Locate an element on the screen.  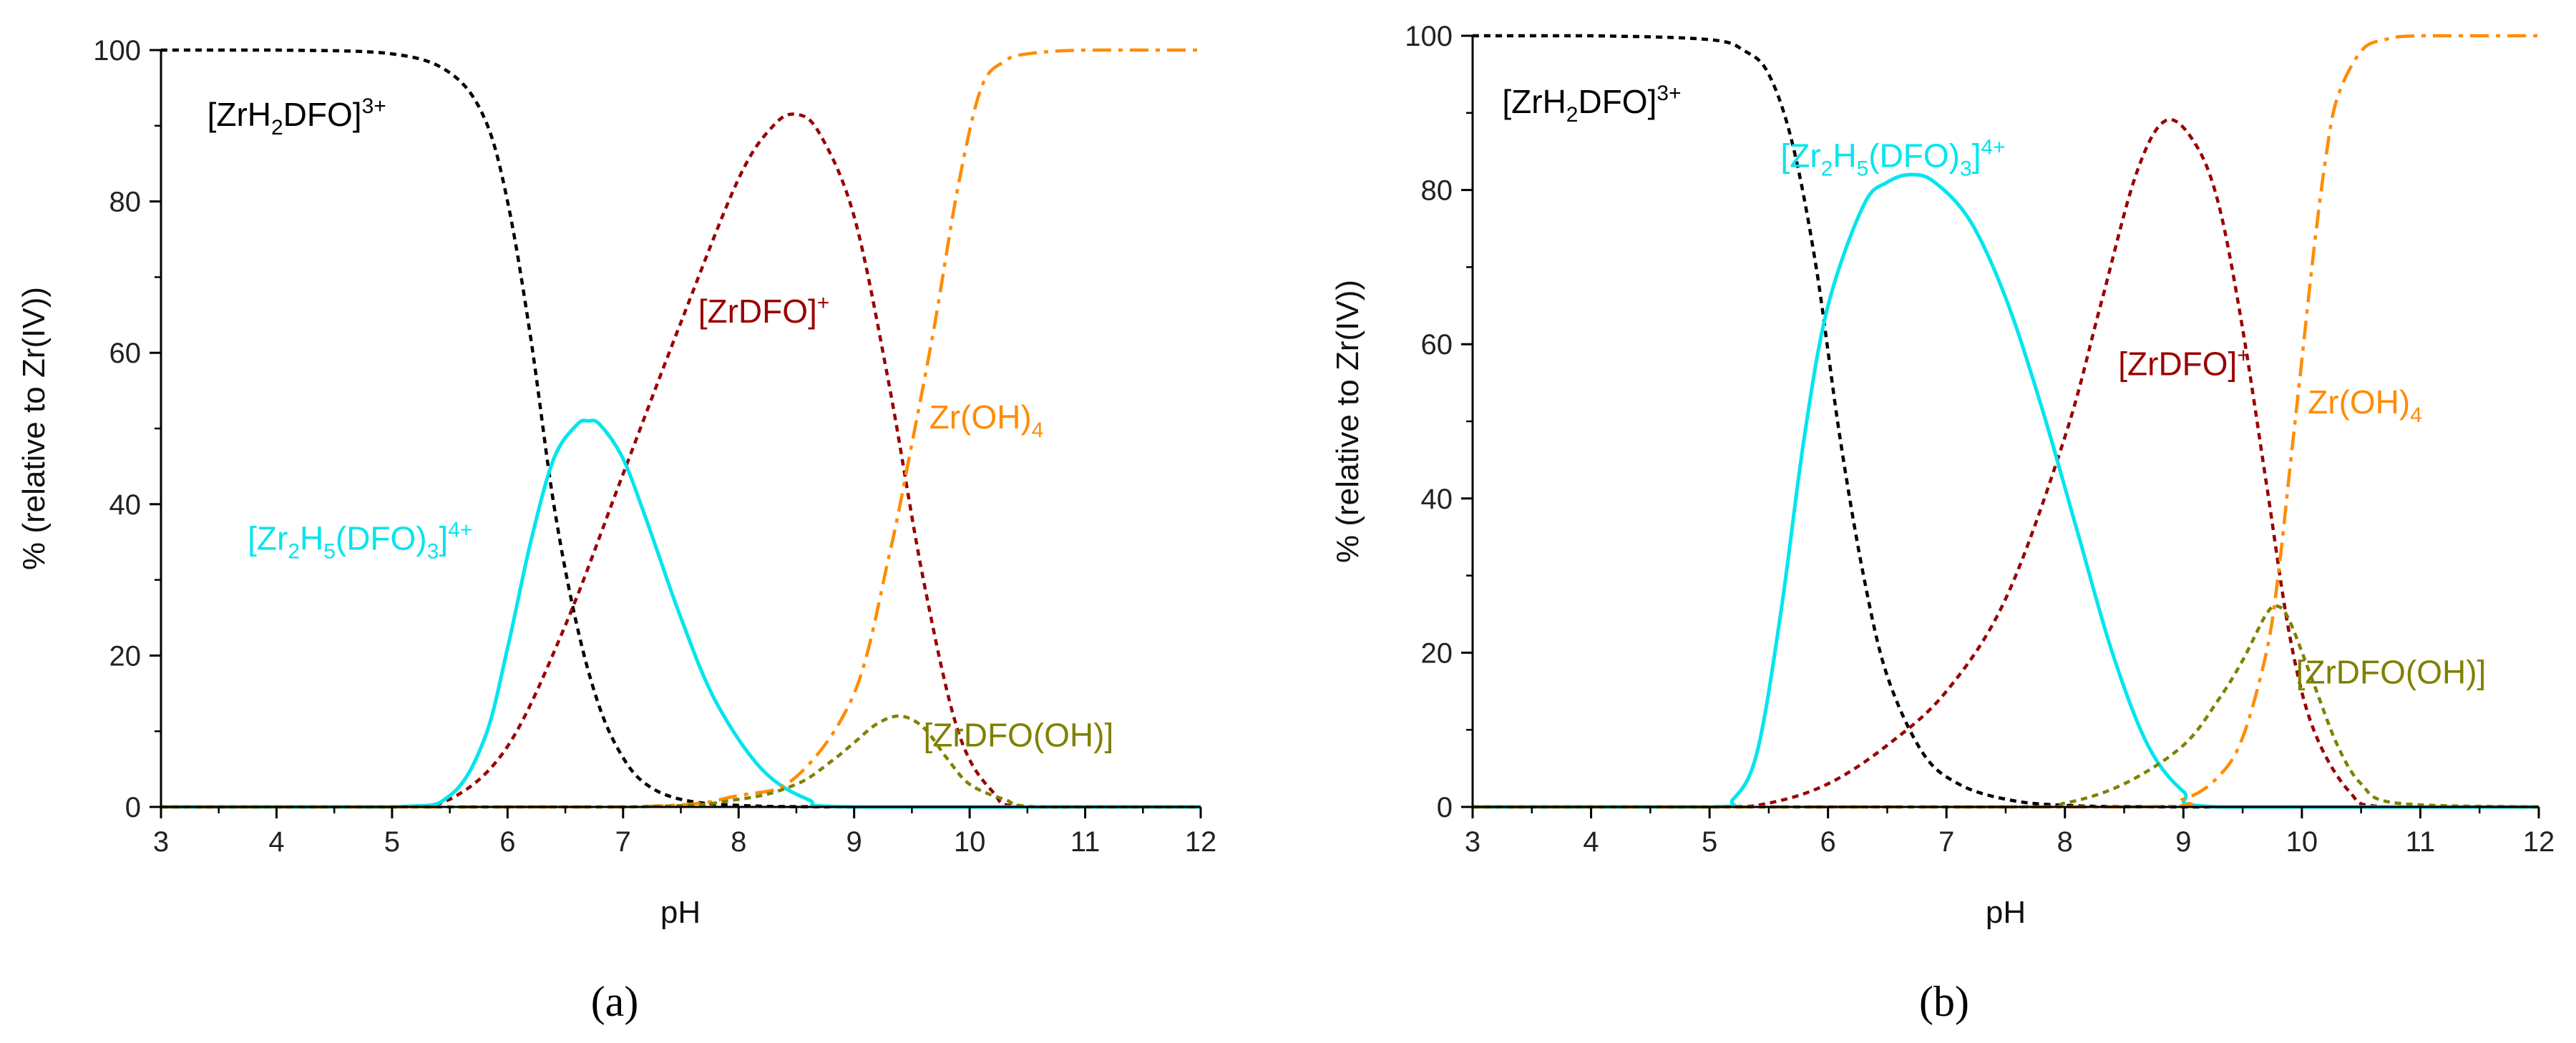
panel-a-label-zroh4: Zr(OH)4 is located at coordinates (987, 420).